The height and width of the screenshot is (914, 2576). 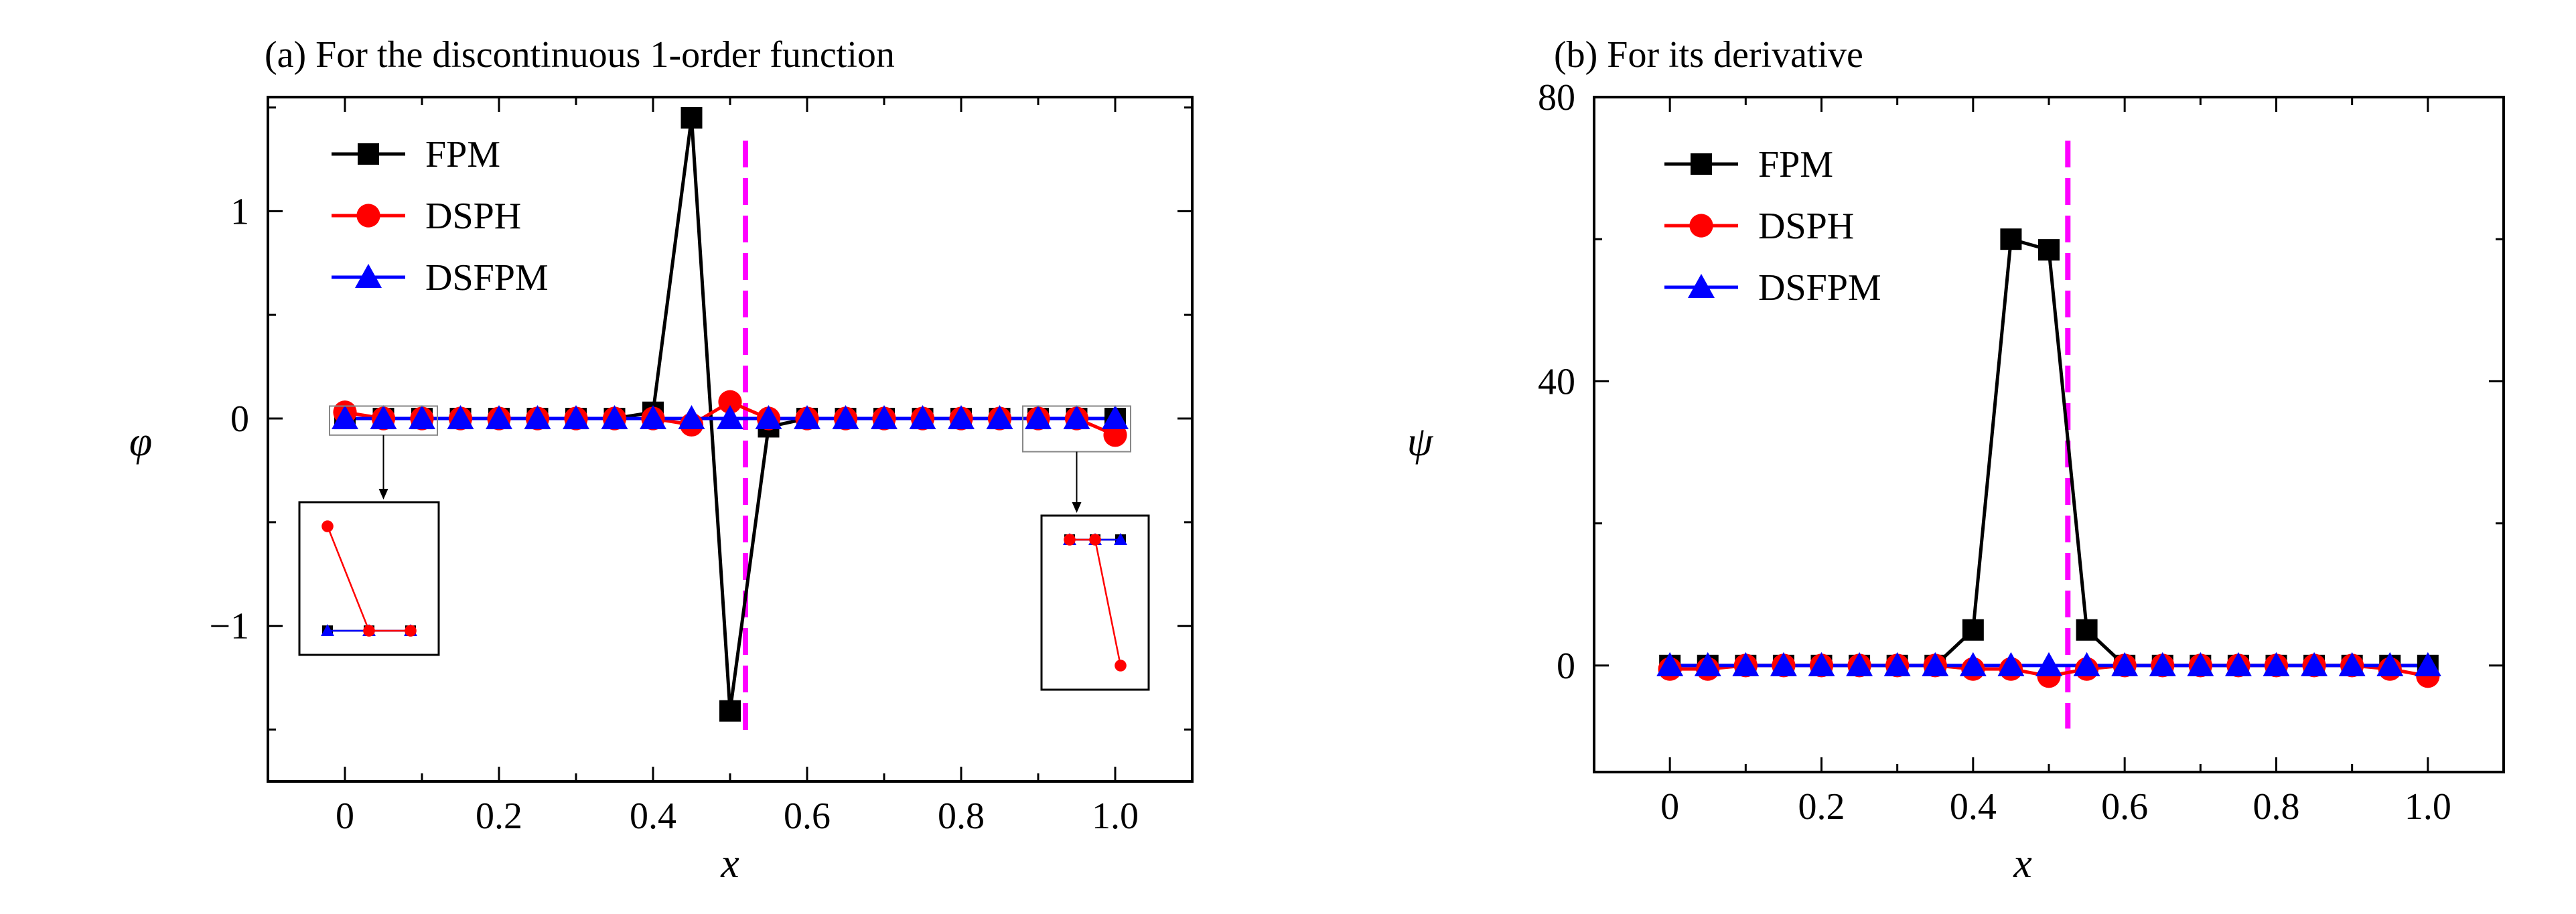 I want to click on chart-a-inset-box-right, so click(x=1095, y=602).